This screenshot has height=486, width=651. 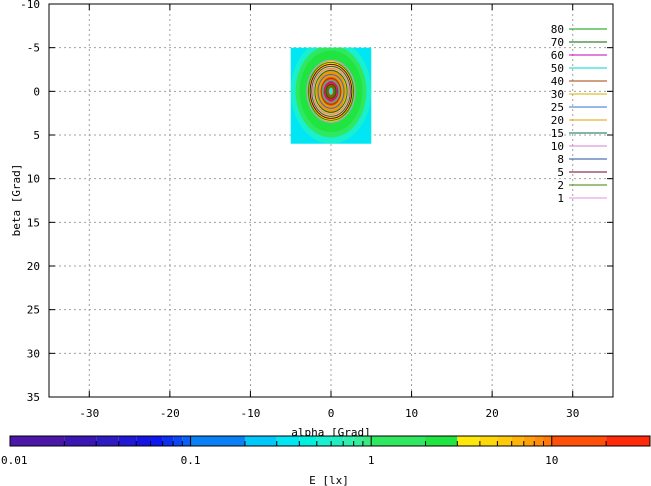 What do you see at coordinates (557, 94) in the screenshot?
I see `legend-label: 30` at bounding box center [557, 94].